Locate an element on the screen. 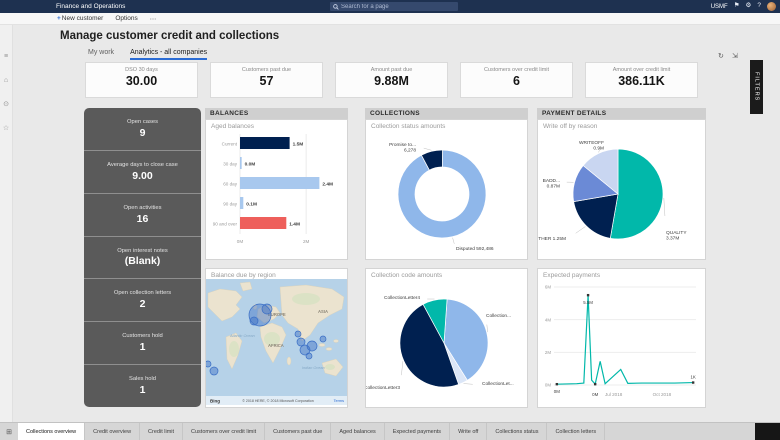 This screenshot has height=440, width=780. page-tabs: My work Analytics - all companies is located at coordinates (148, 54).